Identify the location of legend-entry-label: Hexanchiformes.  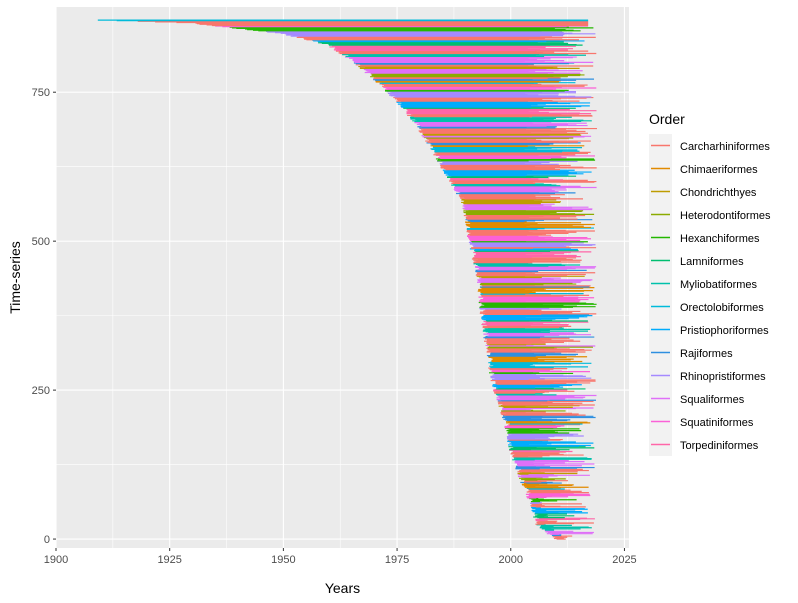
(720, 239).